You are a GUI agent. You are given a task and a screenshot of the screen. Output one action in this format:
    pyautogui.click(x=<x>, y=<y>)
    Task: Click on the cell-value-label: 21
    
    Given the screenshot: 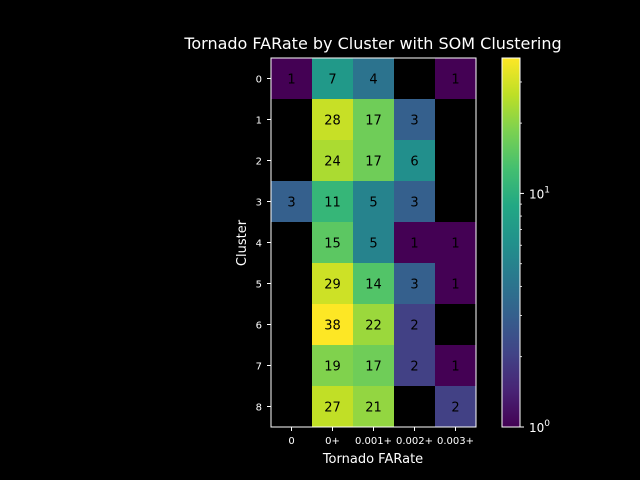 What is the action you would take?
    pyautogui.click(x=373, y=408)
    